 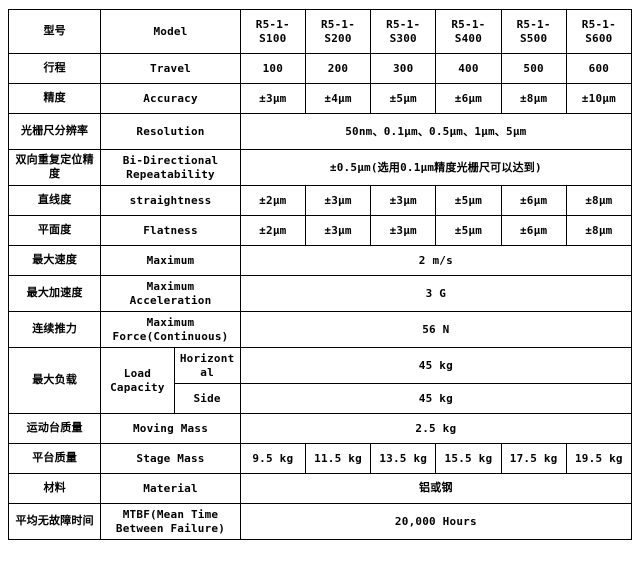 I want to click on row-value-1-0: 100, so click(x=272, y=68).